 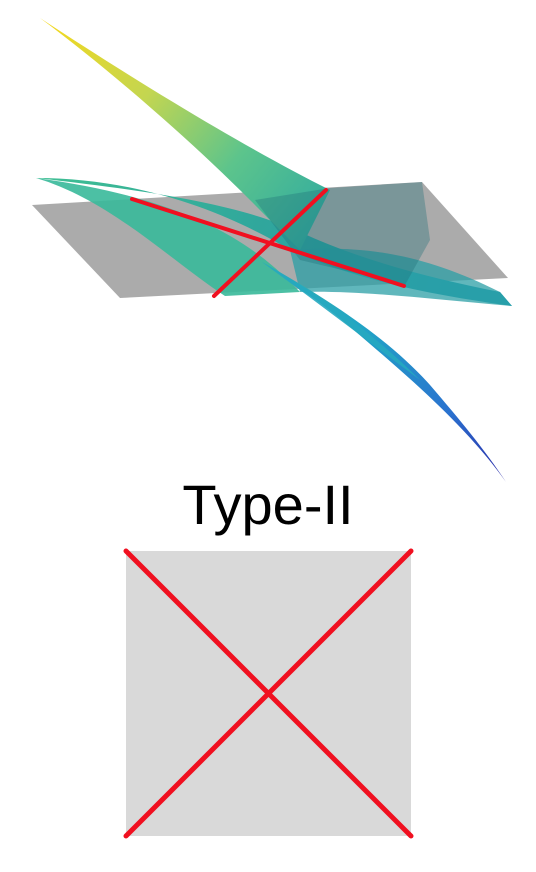 I want to click on surface-upper-sheet, so click(x=185, y=134).